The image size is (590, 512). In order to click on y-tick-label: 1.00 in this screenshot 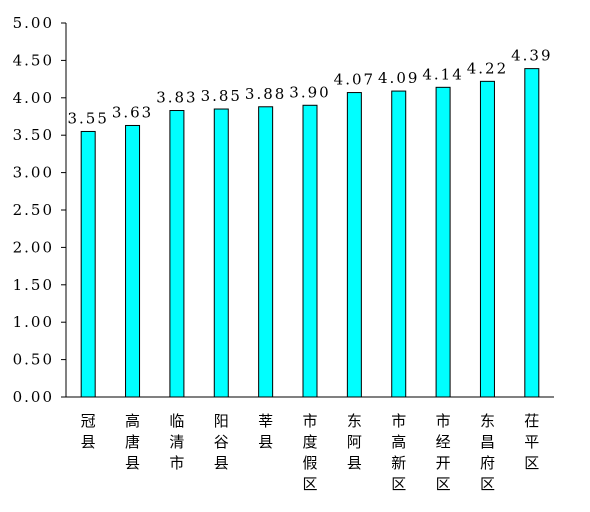, I will do `click(33, 322)`.